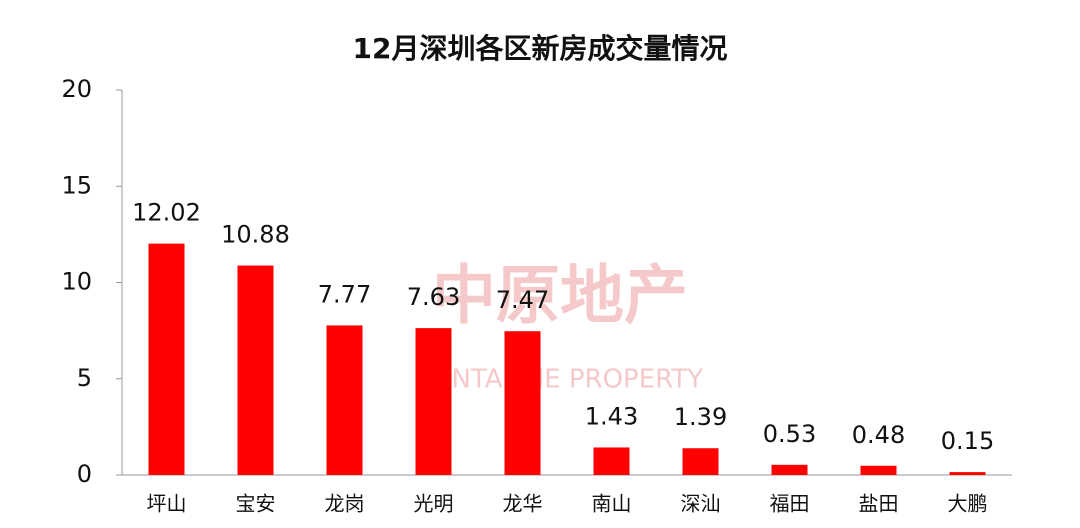 The height and width of the screenshot is (528, 1080). Describe the element at coordinates (255, 235) in the screenshot. I see `value-label: 10.88` at that location.